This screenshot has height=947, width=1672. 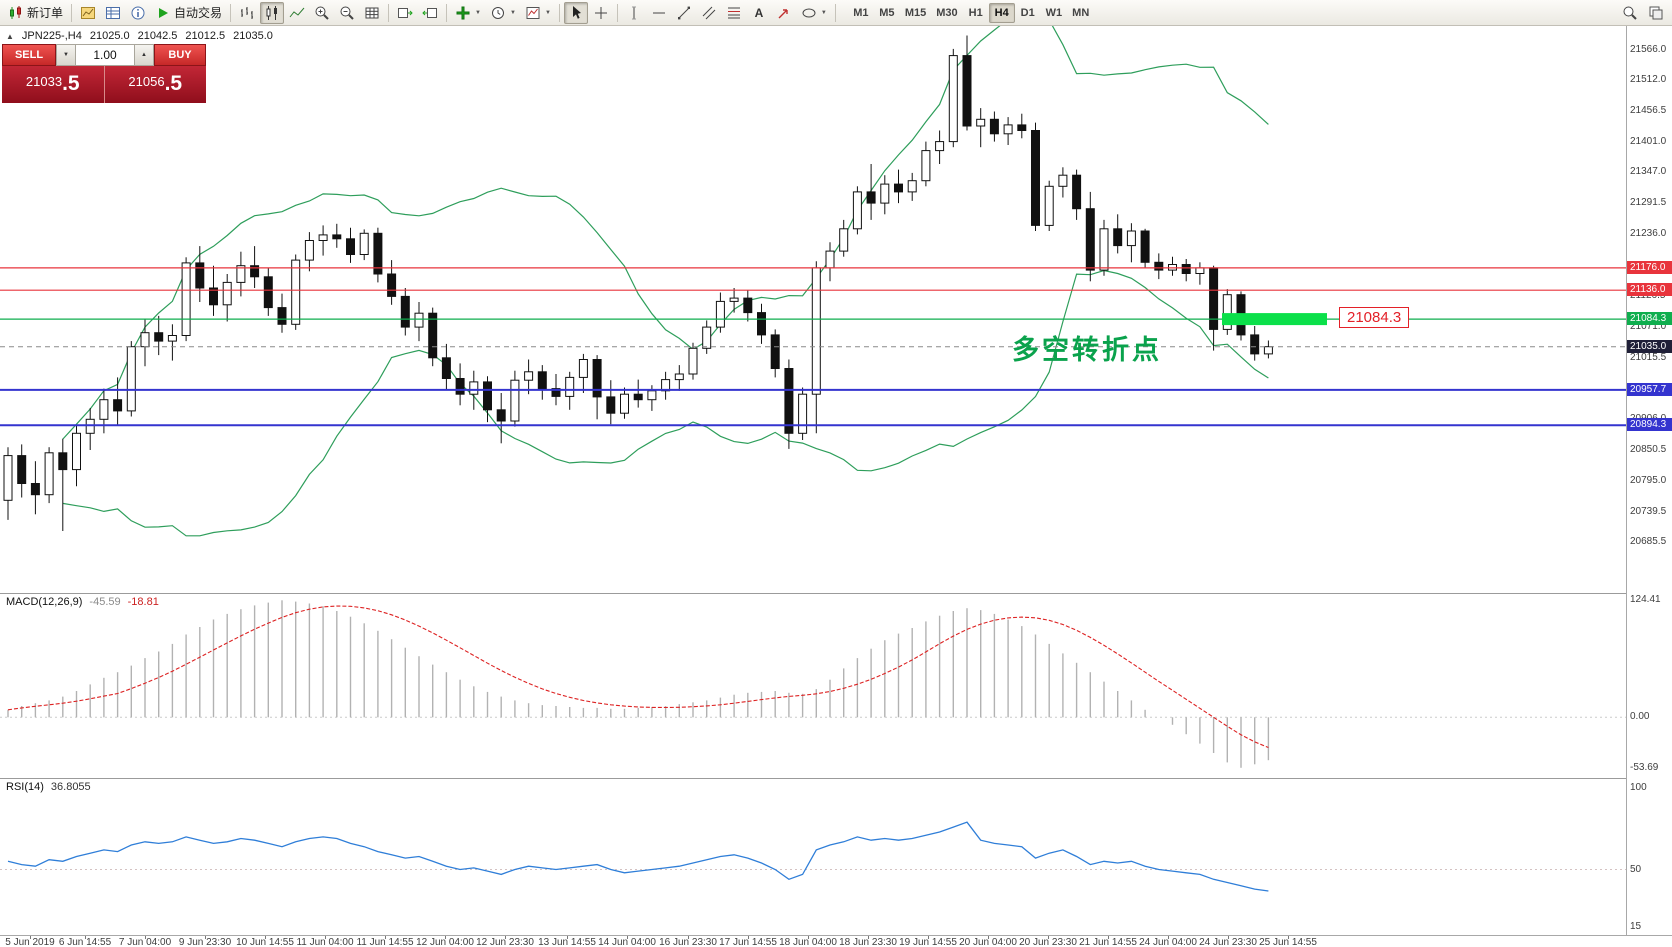 What do you see at coordinates (915, 13) in the screenshot?
I see `timeframe-M15: M15` at bounding box center [915, 13].